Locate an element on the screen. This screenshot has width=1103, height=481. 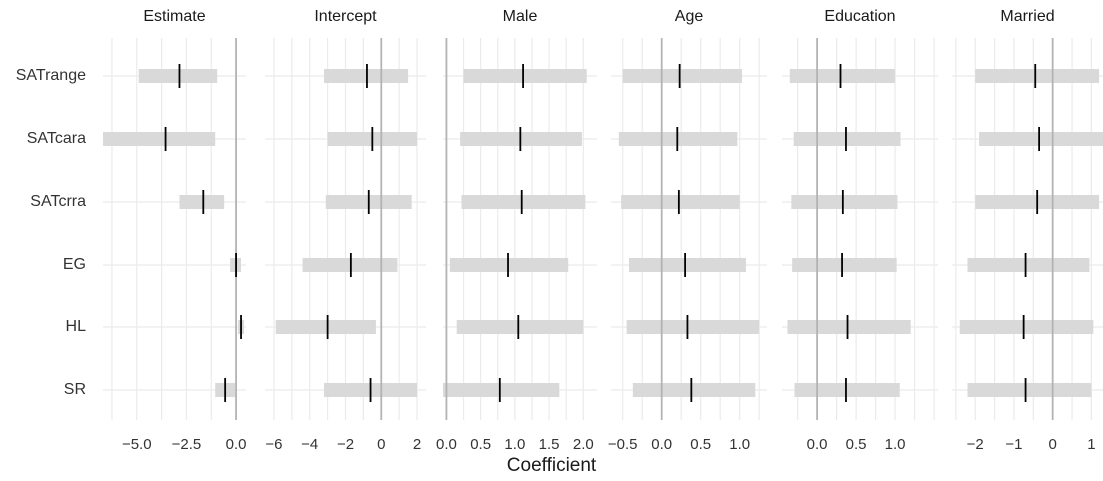
x-tick-label: 2.0 is located at coordinates (583, 444).